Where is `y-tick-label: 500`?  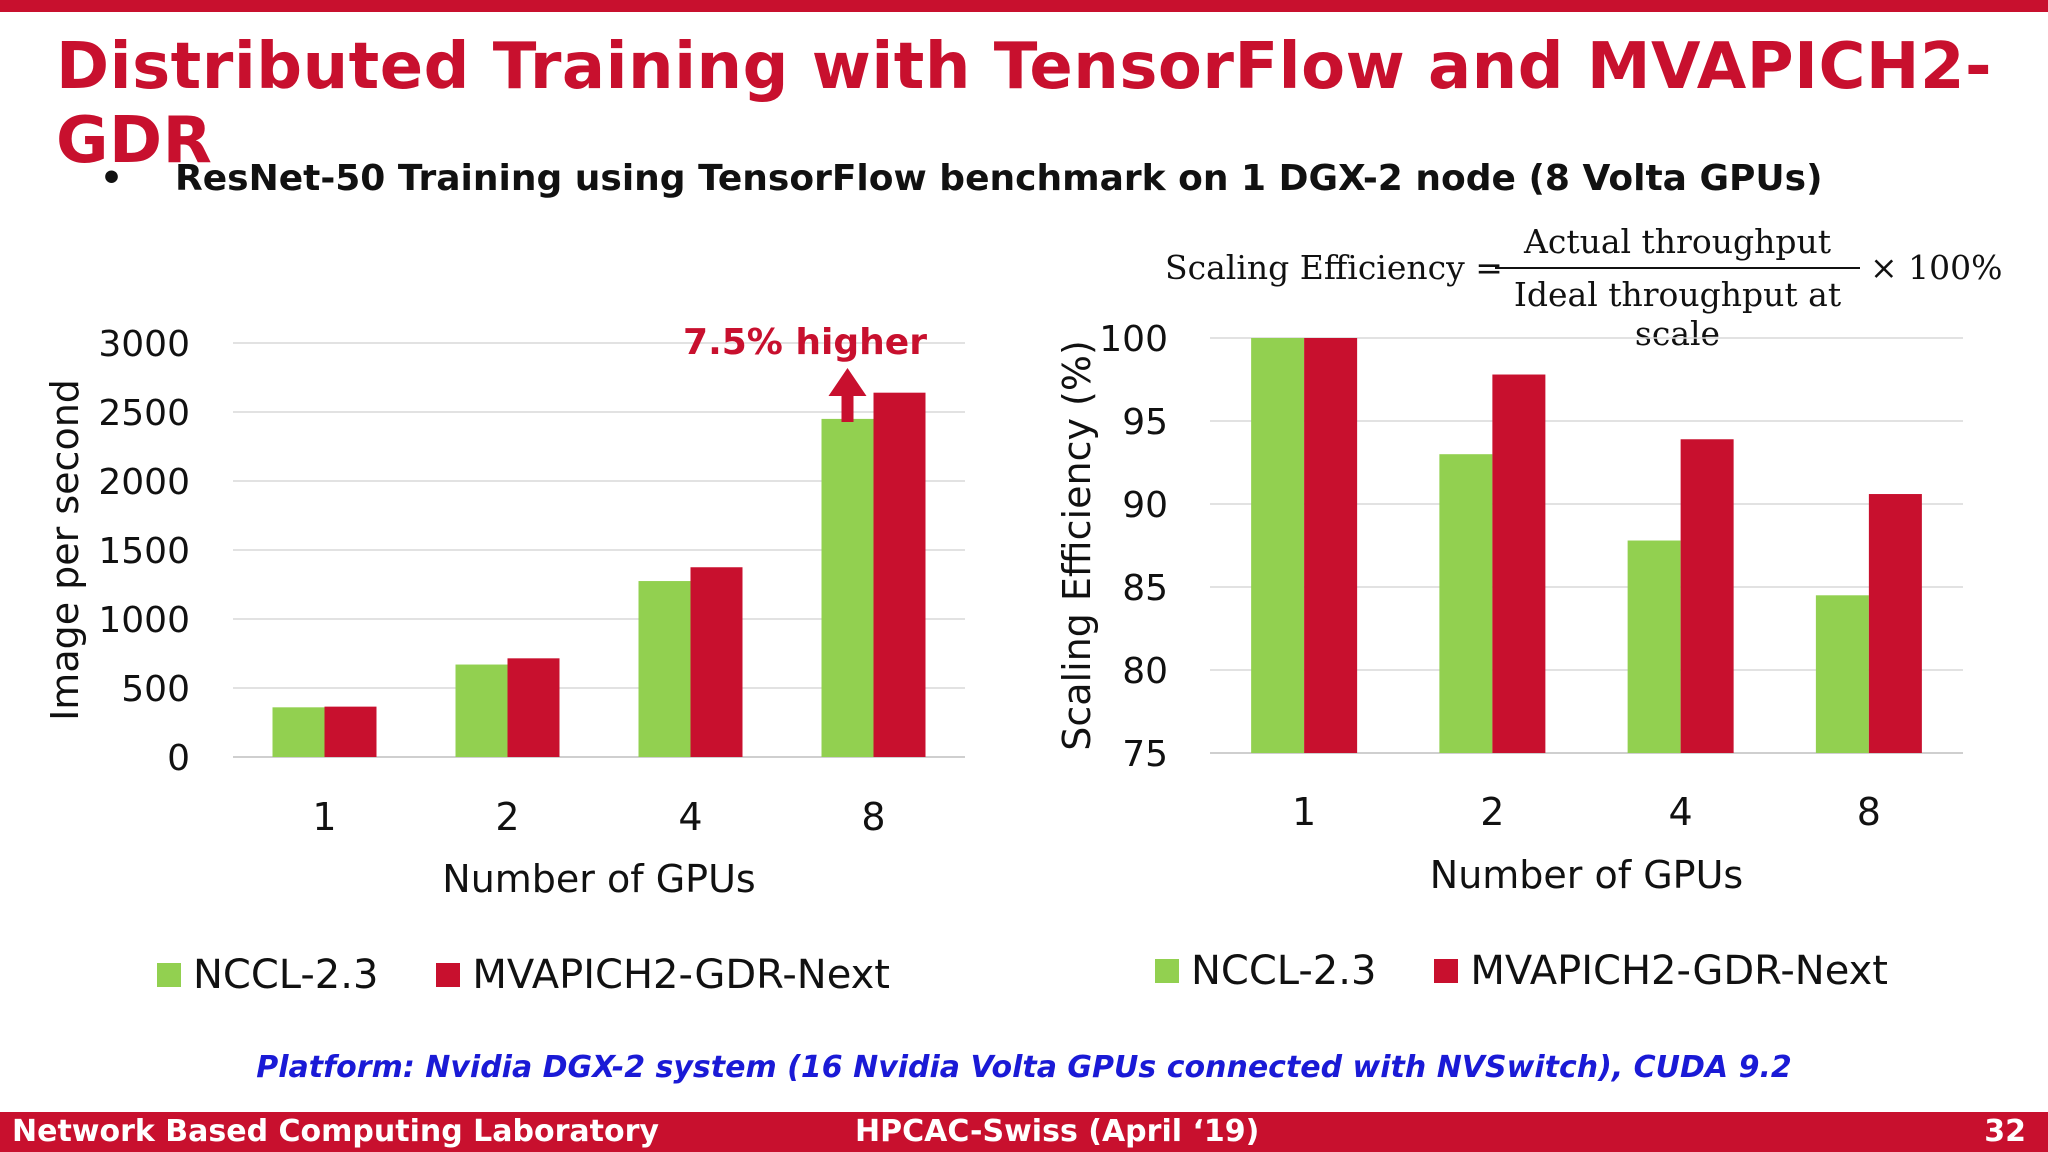 y-tick-label: 500 is located at coordinates (155, 689).